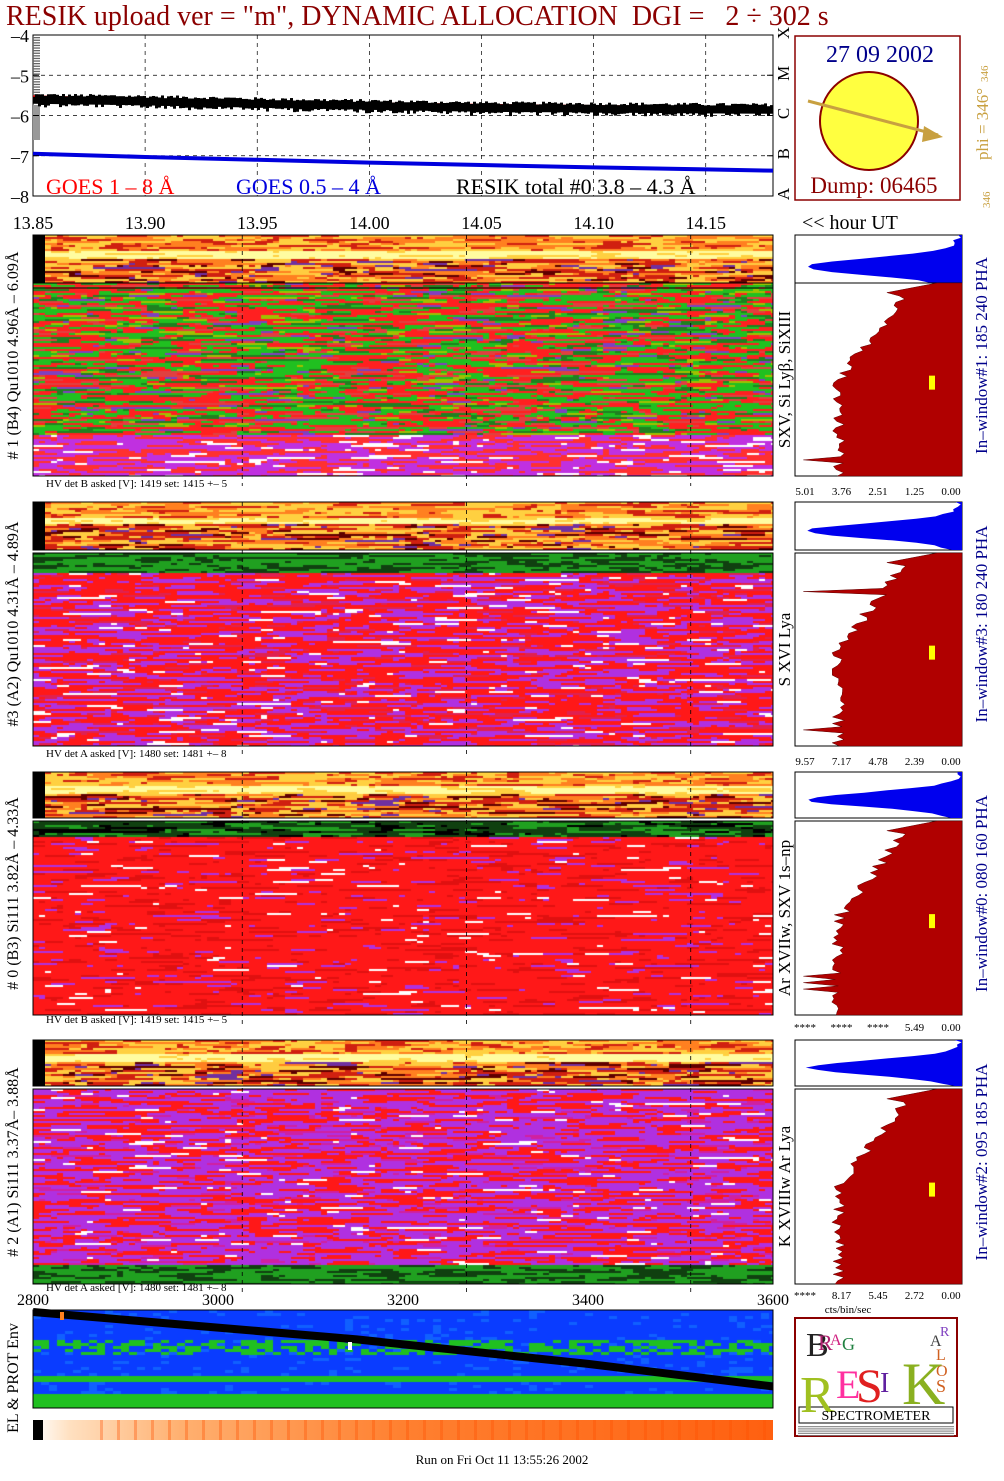 This screenshot has width=1004, height=1481. Describe the element at coordinates (481, 223) in the screenshot. I see `time-tick-label: 14.05` at that location.